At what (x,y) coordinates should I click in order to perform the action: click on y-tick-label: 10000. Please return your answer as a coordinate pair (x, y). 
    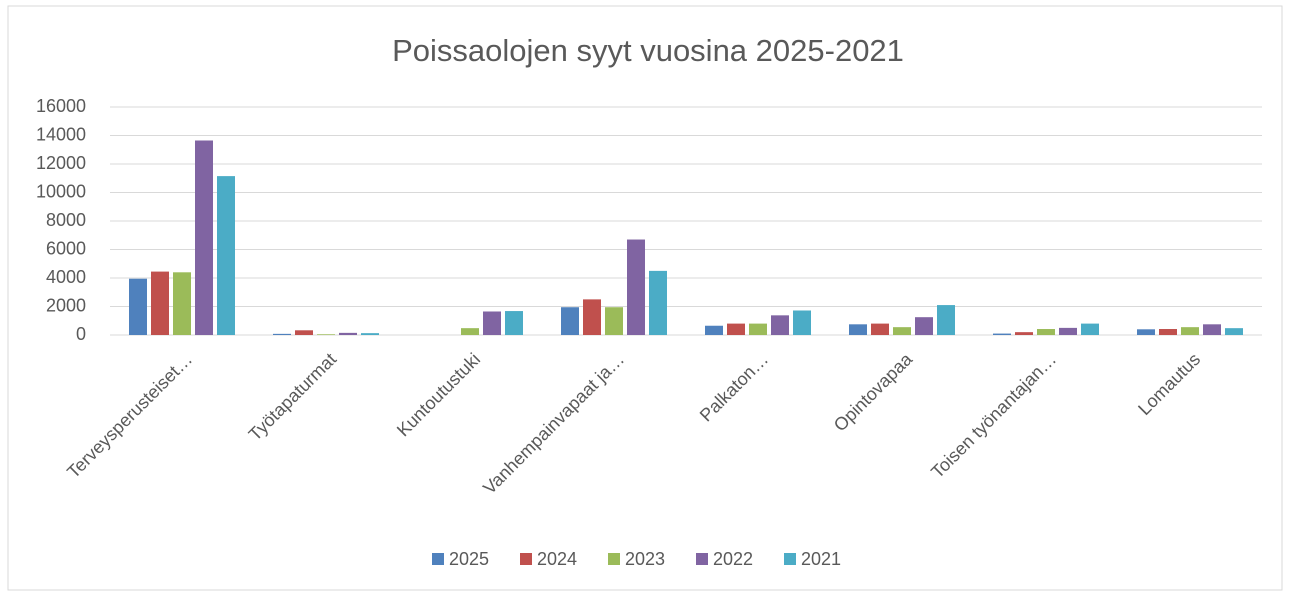
    Looking at the image, I should click on (61, 191).